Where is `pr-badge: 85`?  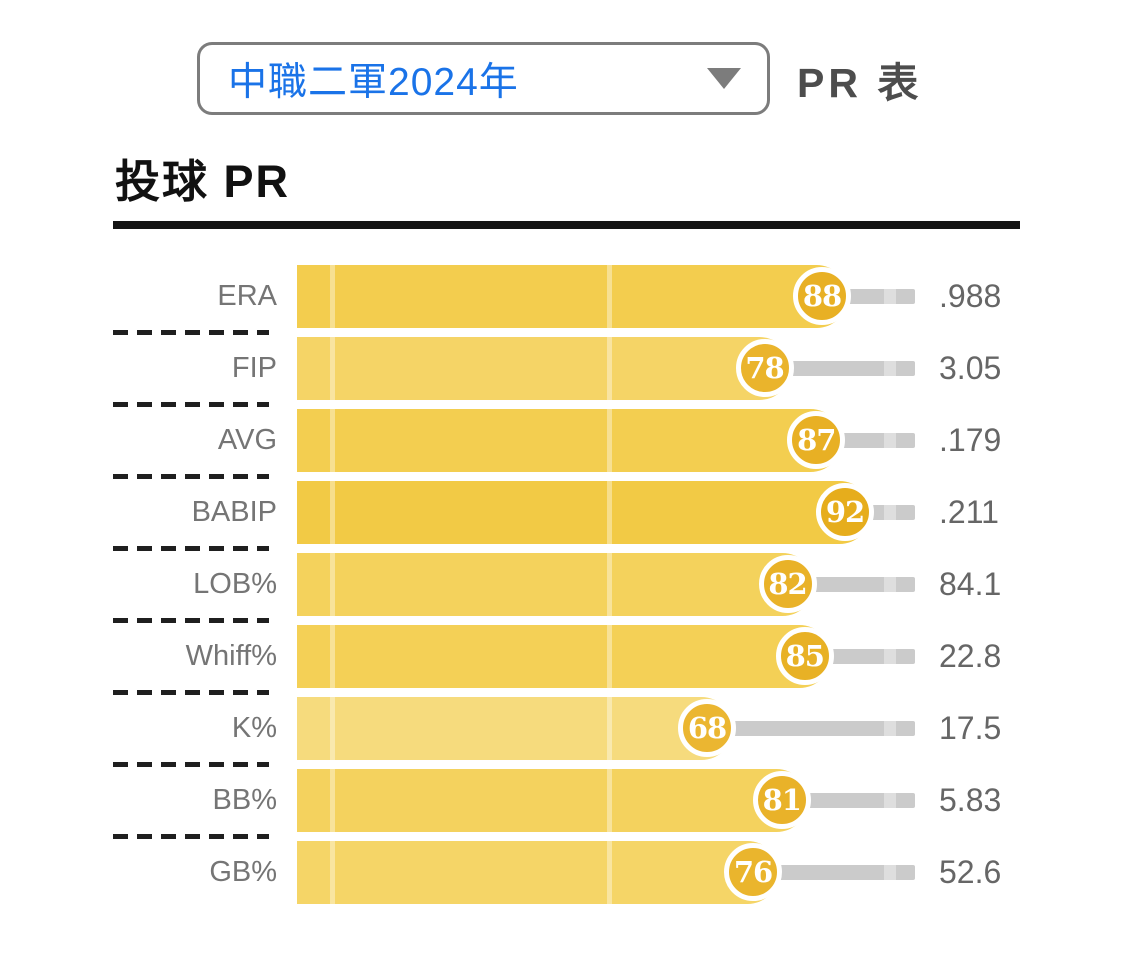 pr-badge: 85 is located at coordinates (804, 656).